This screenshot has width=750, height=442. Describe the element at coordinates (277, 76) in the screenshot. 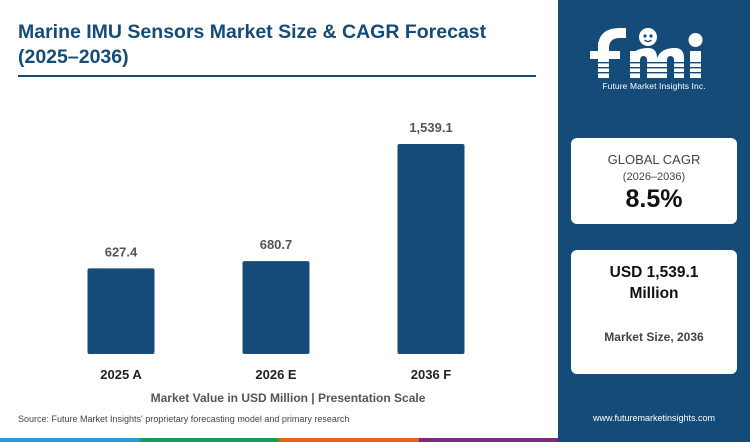

I see `title-underline` at that location.